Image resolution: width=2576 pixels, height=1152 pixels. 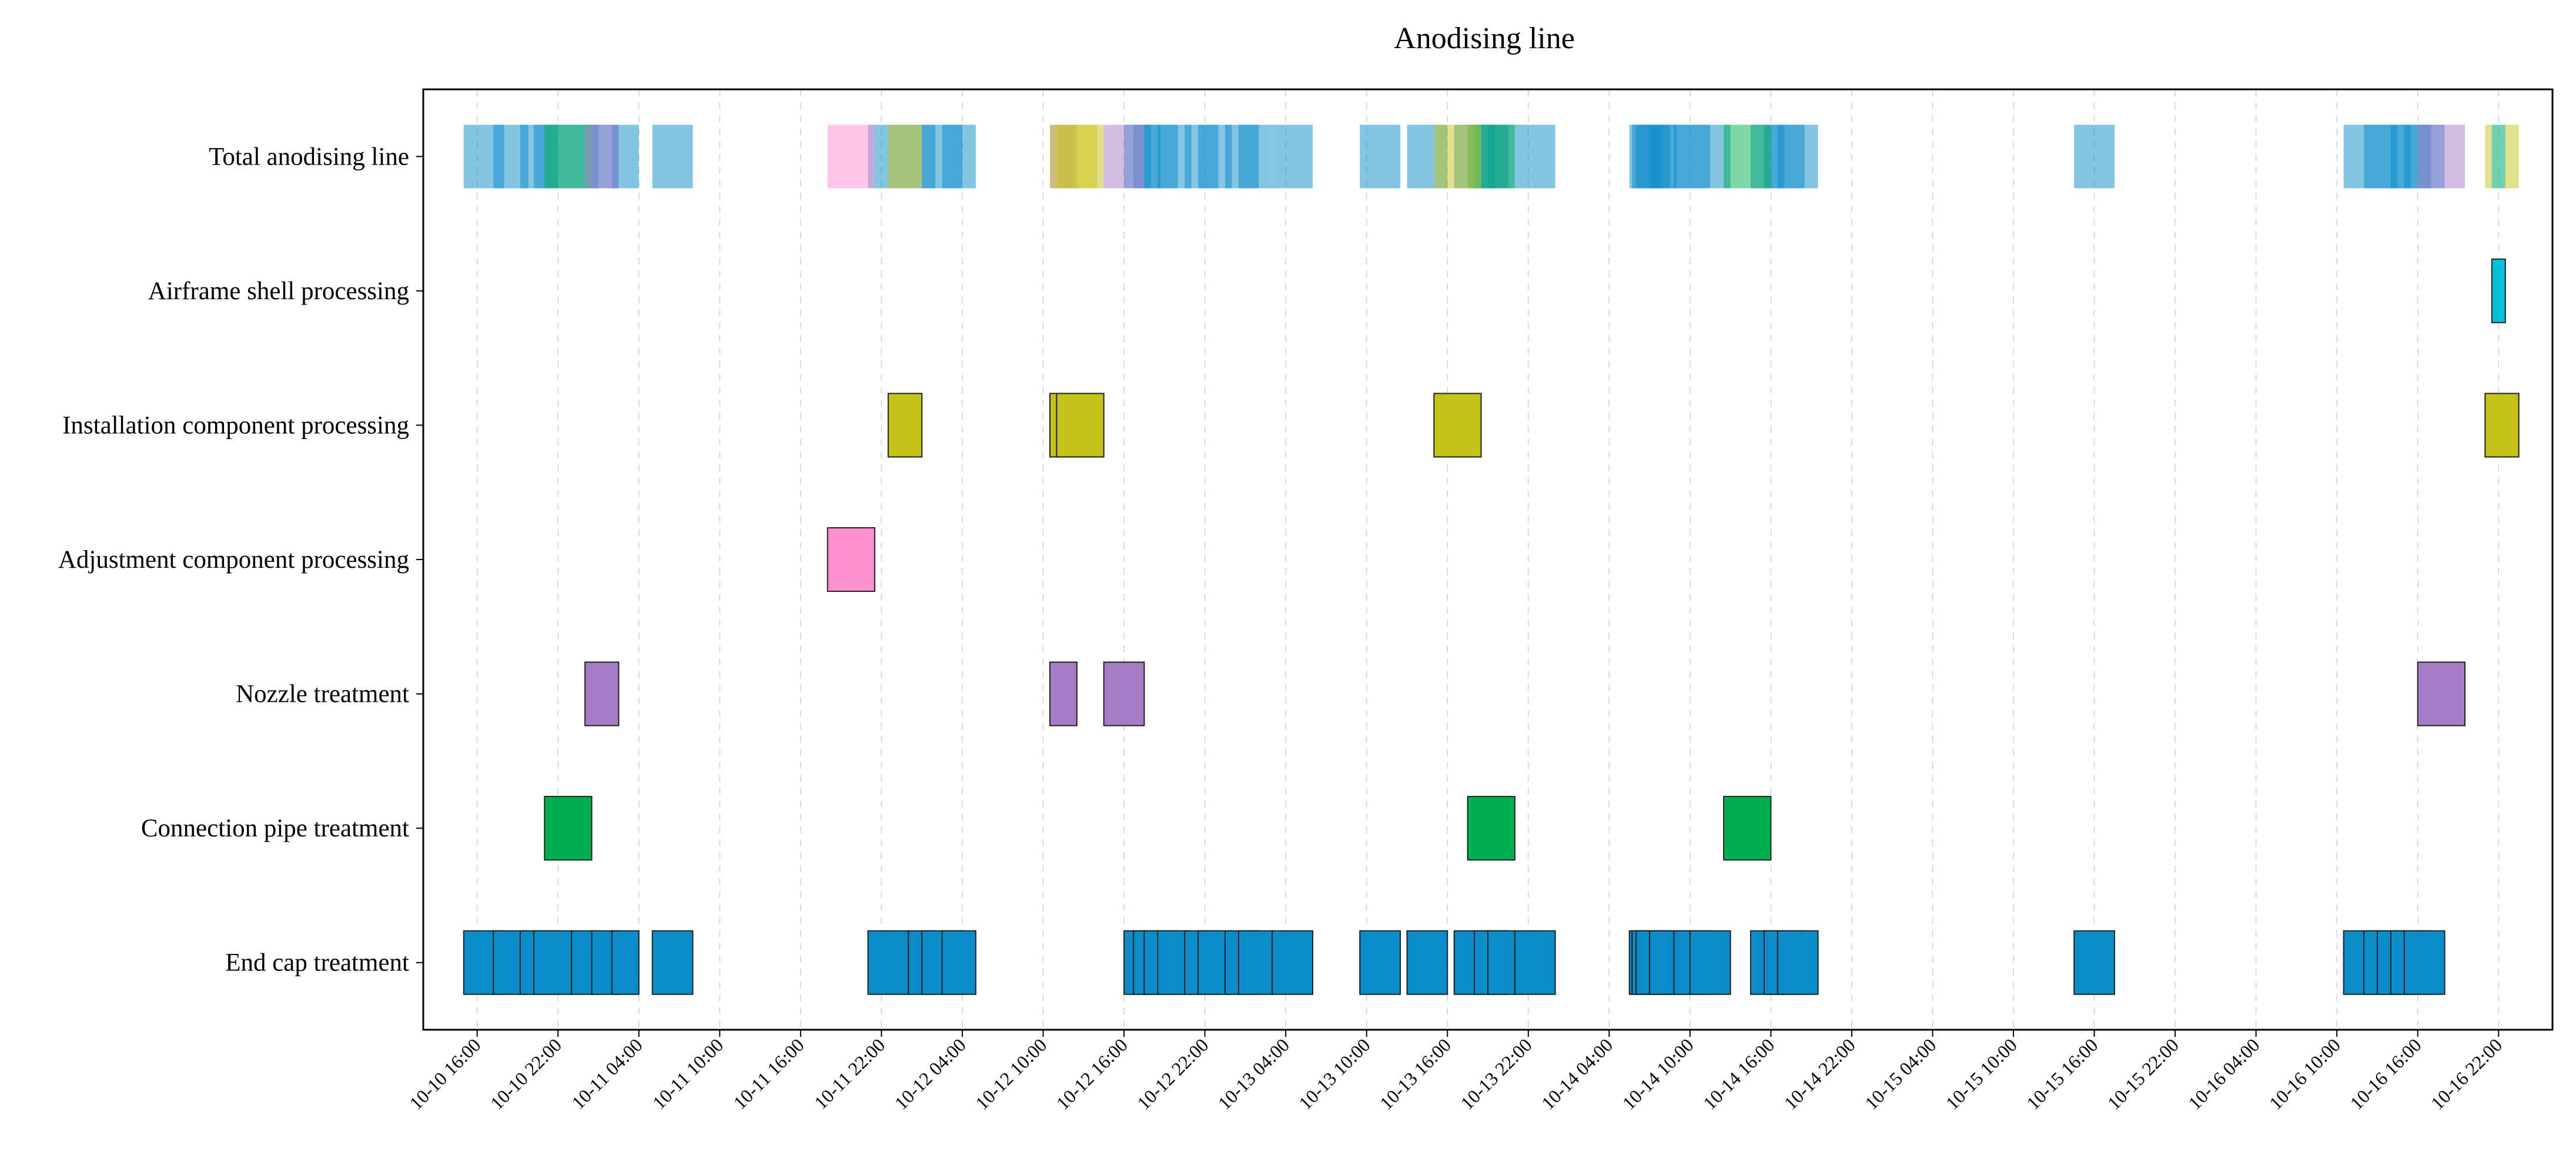 What do you see at coordinates (235, 425) in the screenshot?
I see `y-tick-label: Installation component processing` at bounding box center [235, 425].